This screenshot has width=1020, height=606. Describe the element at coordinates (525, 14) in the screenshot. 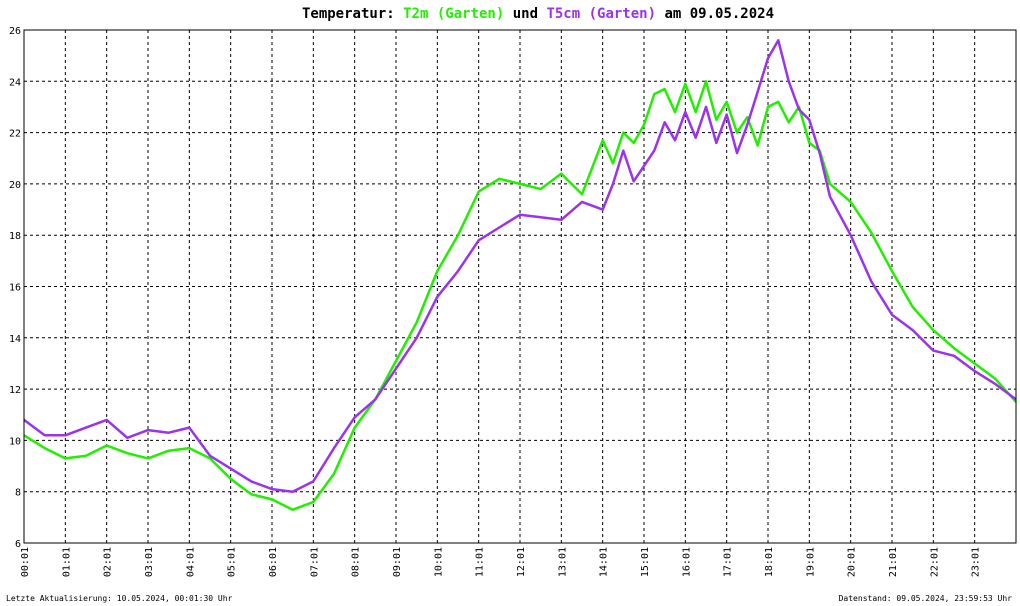

I see `title-middle: und` at that location.